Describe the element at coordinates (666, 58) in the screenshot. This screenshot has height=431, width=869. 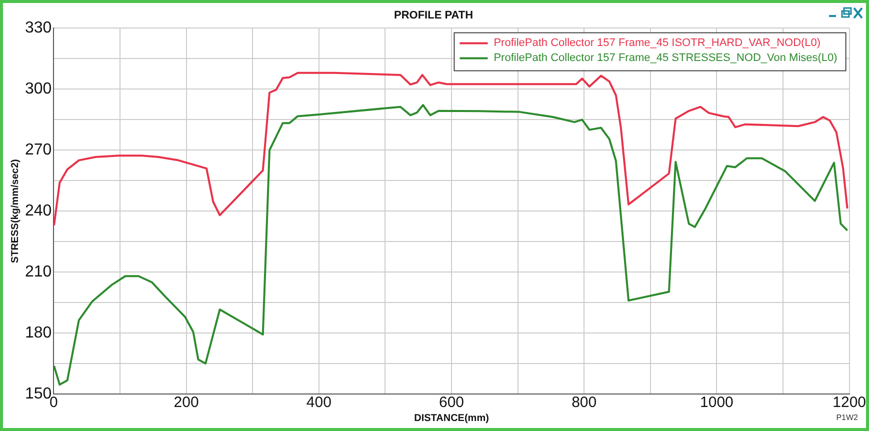
I see `legend-label: ProfilePath Collector 157 Frame_45 STRESSES_NOD_Von Mises(L0)` at that location.